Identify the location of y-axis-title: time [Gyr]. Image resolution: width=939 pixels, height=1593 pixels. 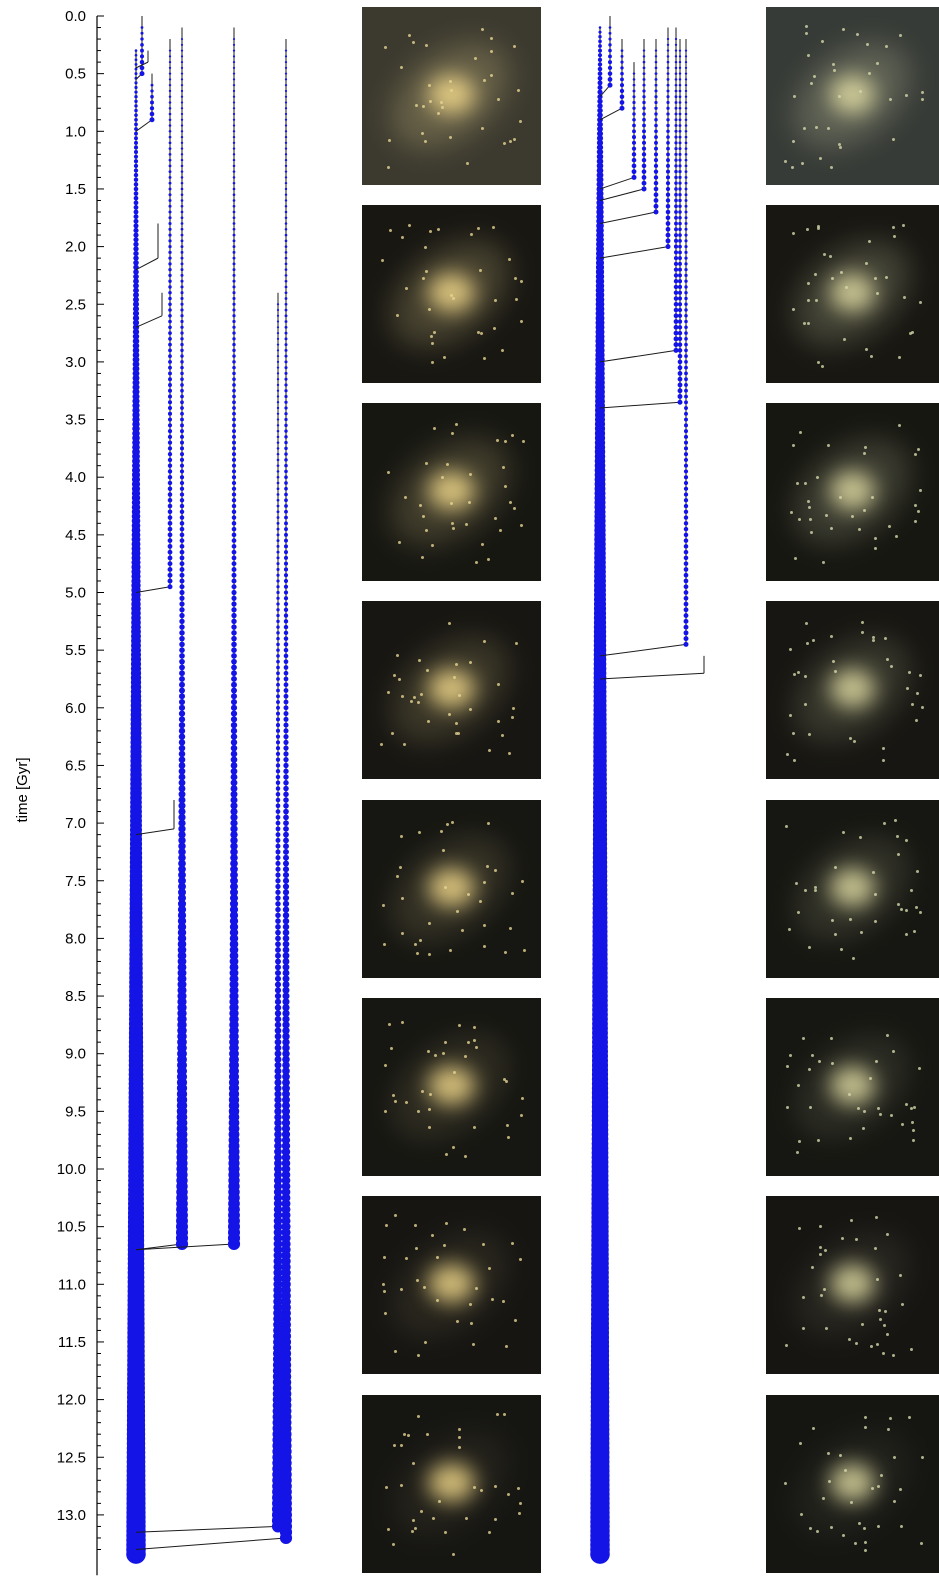
(22, 789).